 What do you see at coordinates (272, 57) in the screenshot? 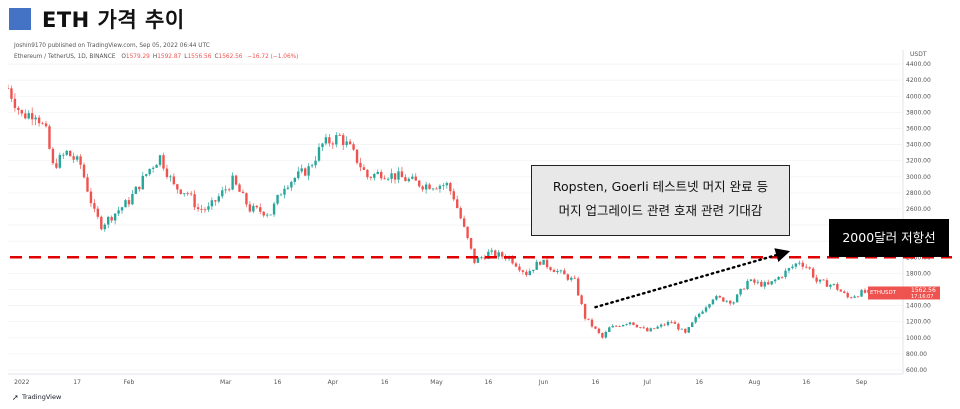
I see `price-change: −16.72 (−1.06%)` at bounding box center [272, 57].